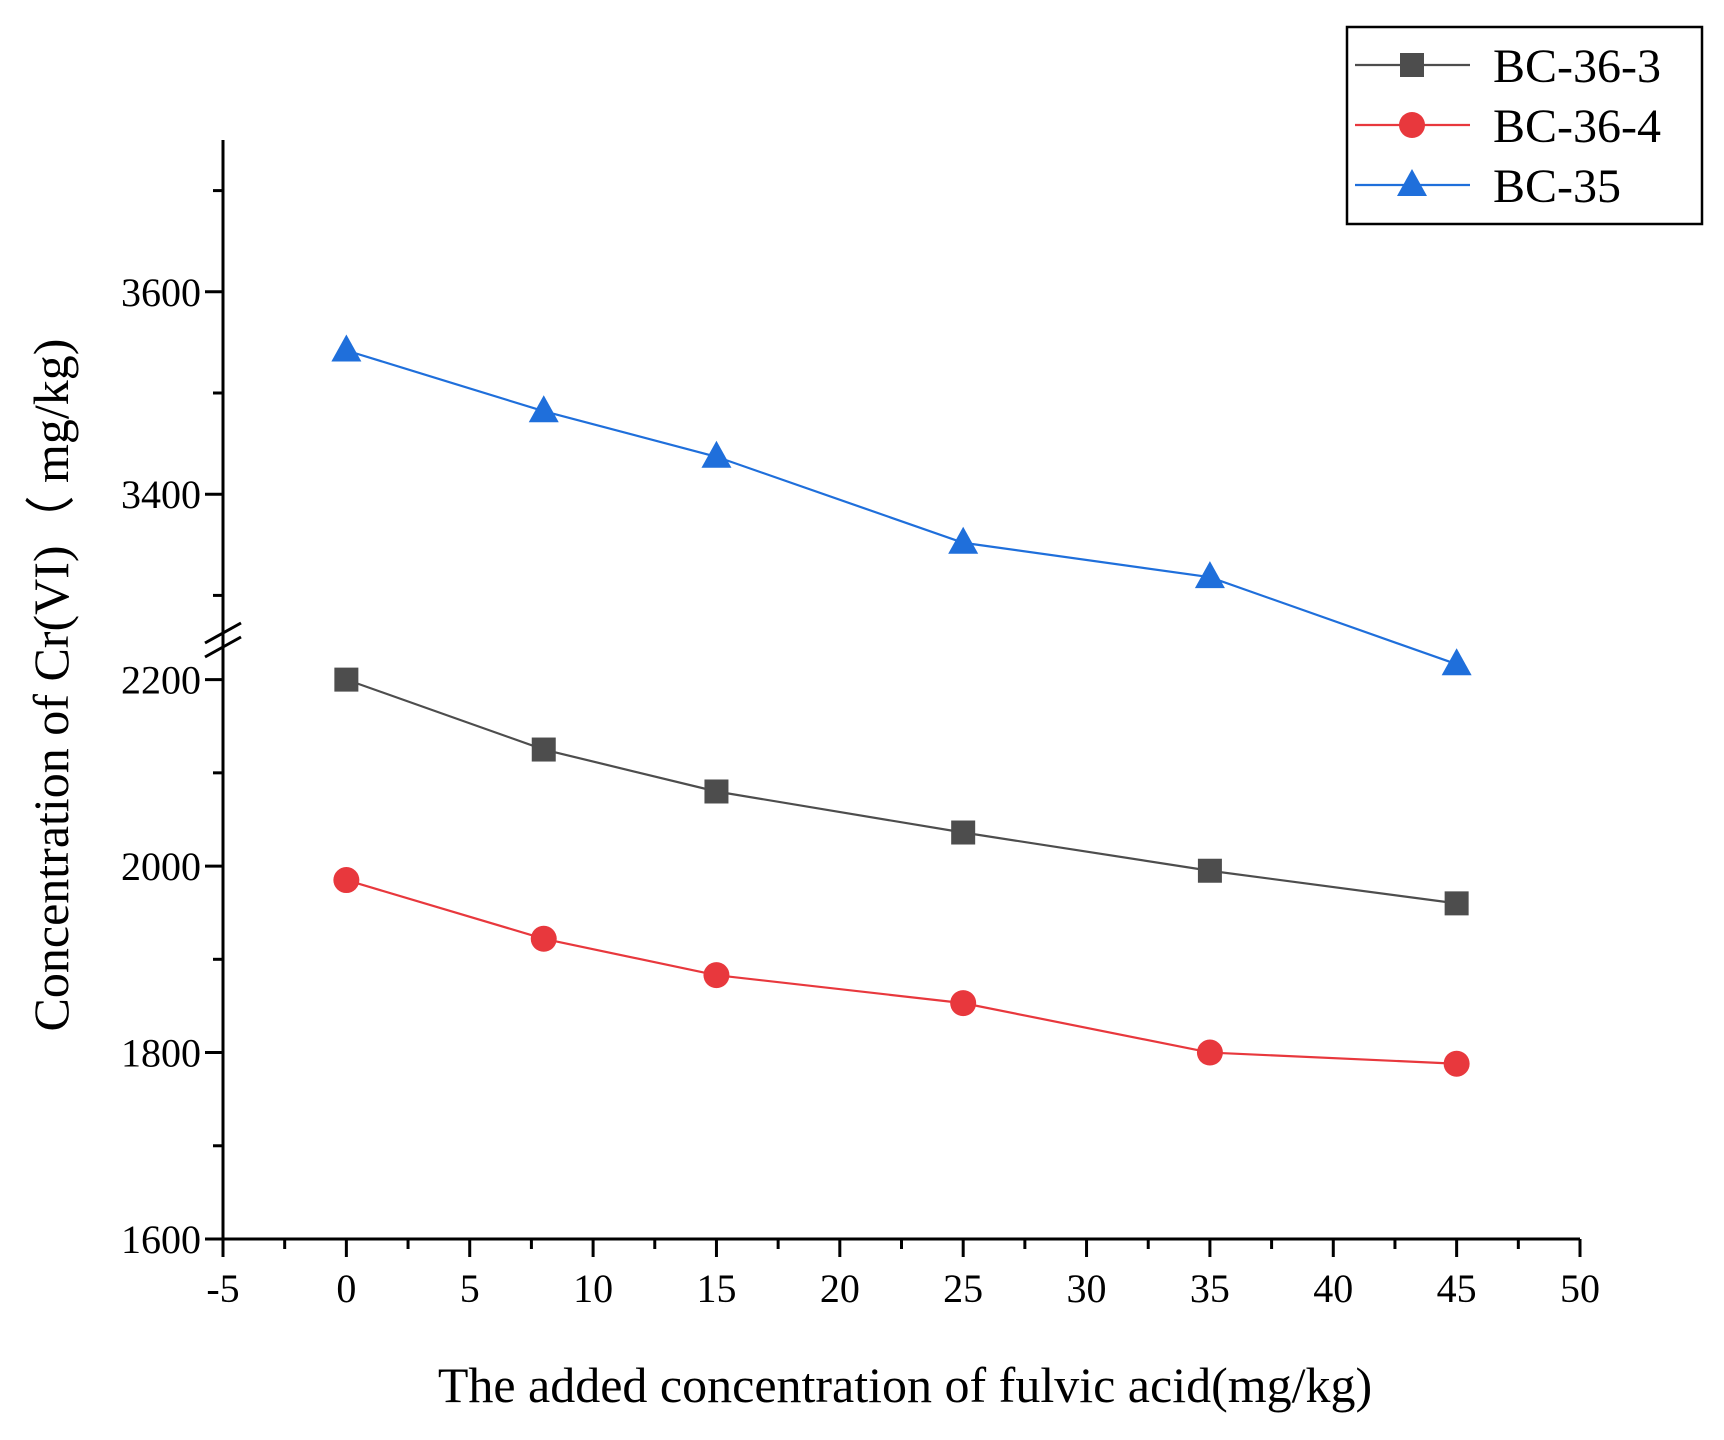  I want to click on y-tick-label: 3400, so click(161, 494).